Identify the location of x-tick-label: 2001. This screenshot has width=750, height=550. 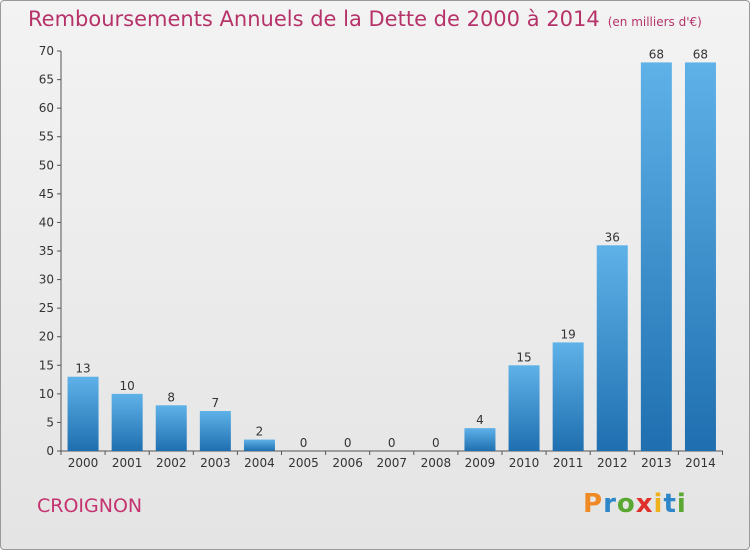
(127, 463).